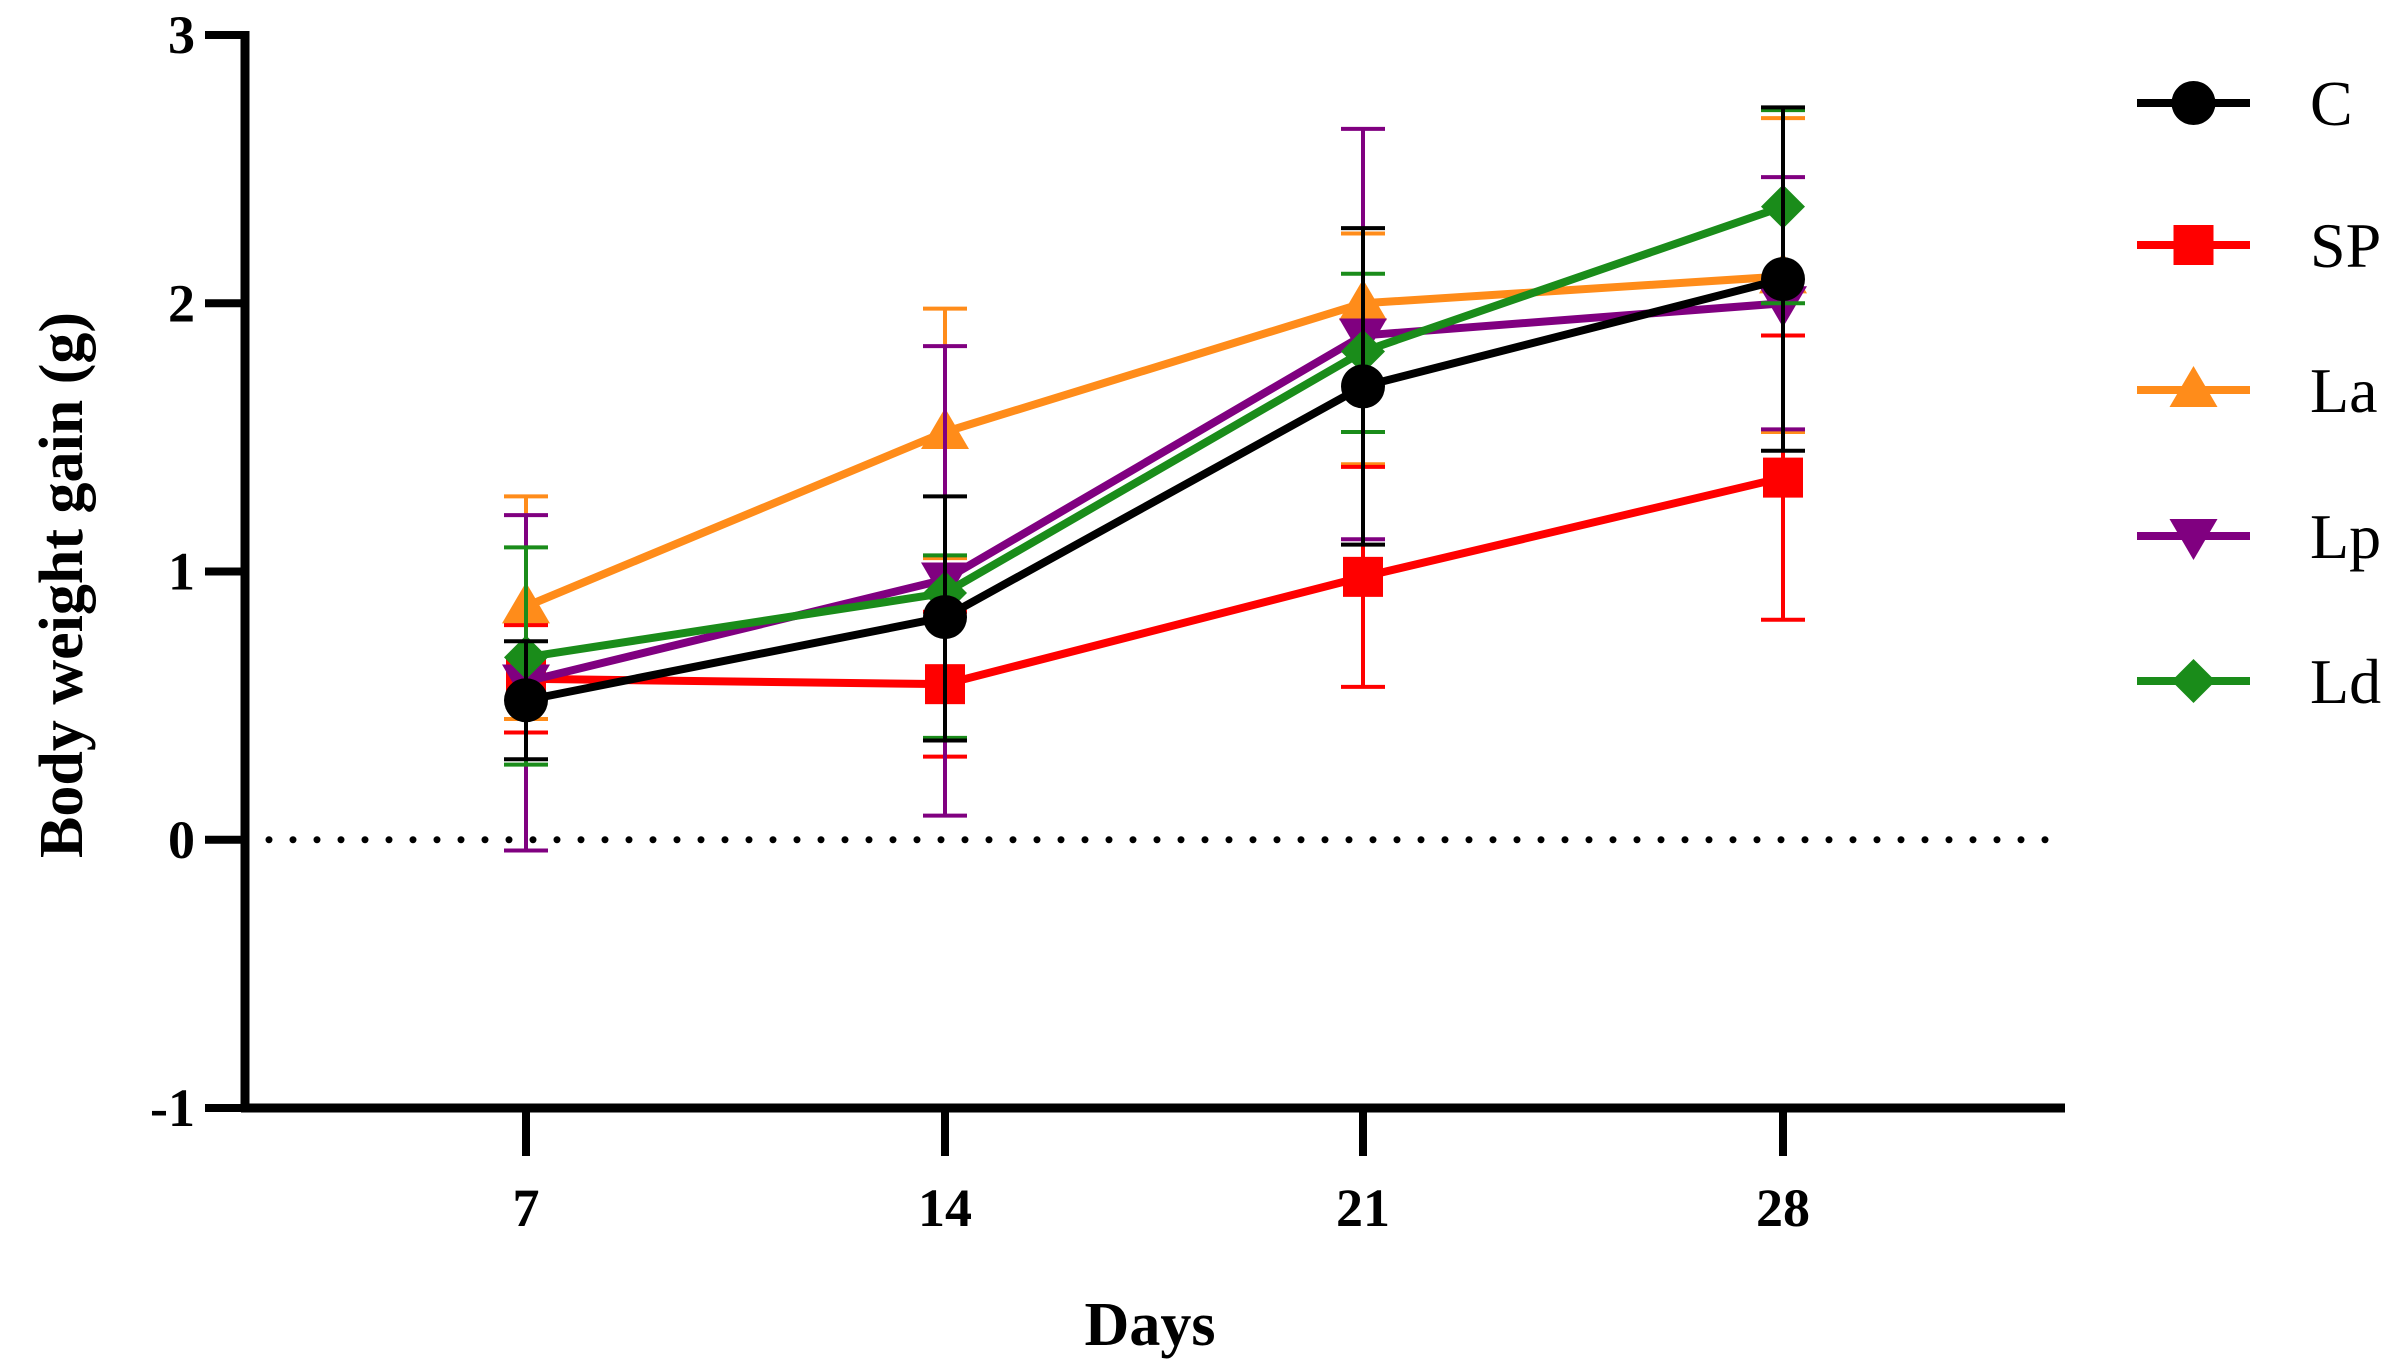 Image resolution: width=2407 pixels, height=1363 pixels. Describe the element at coordinates (172, 1108) in the screenshot. I see `y-tick-label: -1` at that location.